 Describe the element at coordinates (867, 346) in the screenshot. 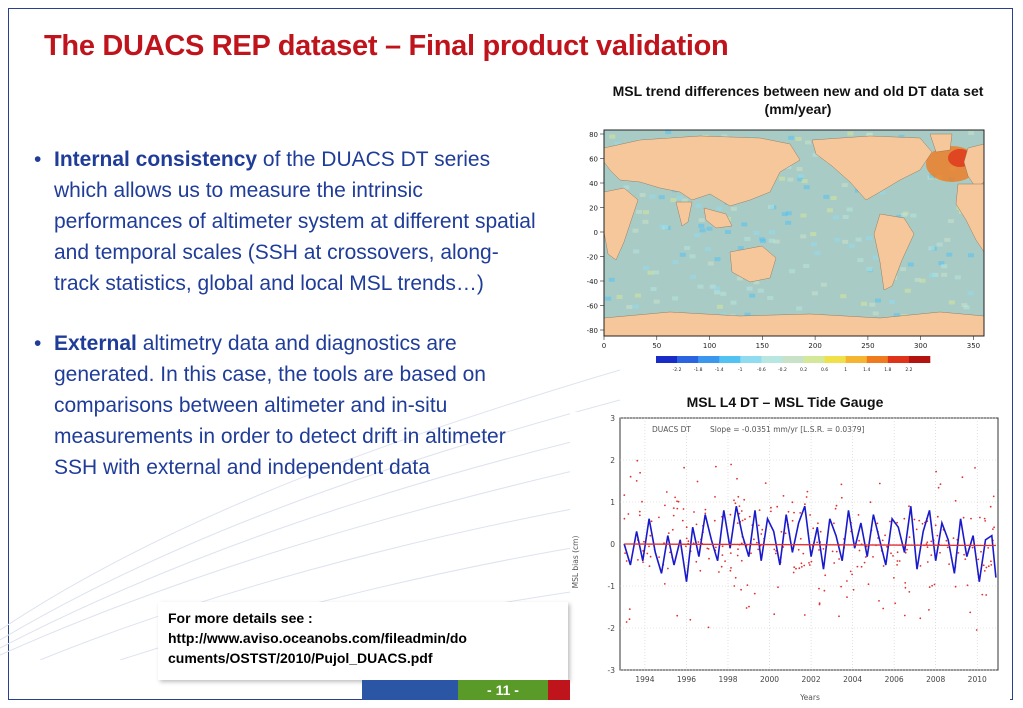

I see `map-x-tick-label: 250` at that location.